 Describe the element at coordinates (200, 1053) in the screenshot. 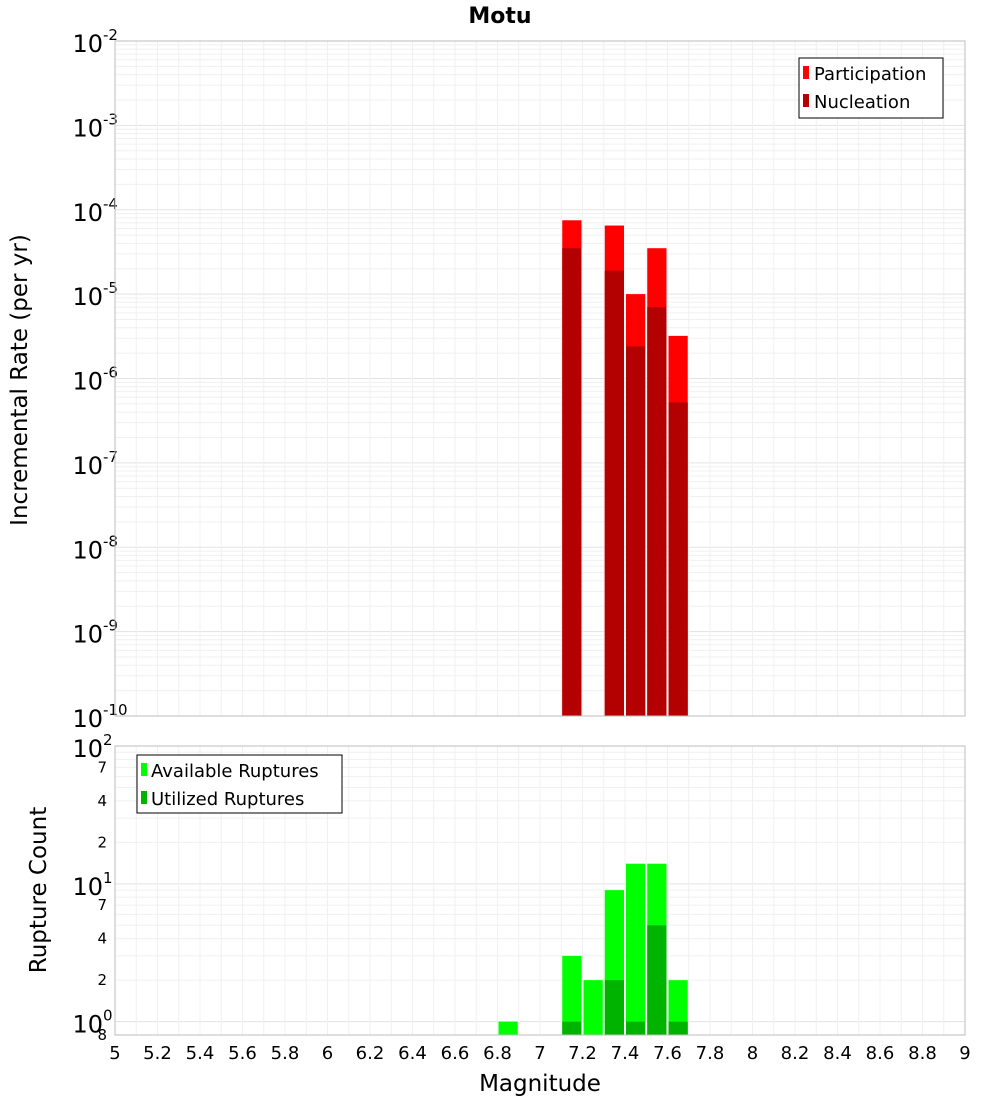

I see `x-tick-label: 5.4` at that location.